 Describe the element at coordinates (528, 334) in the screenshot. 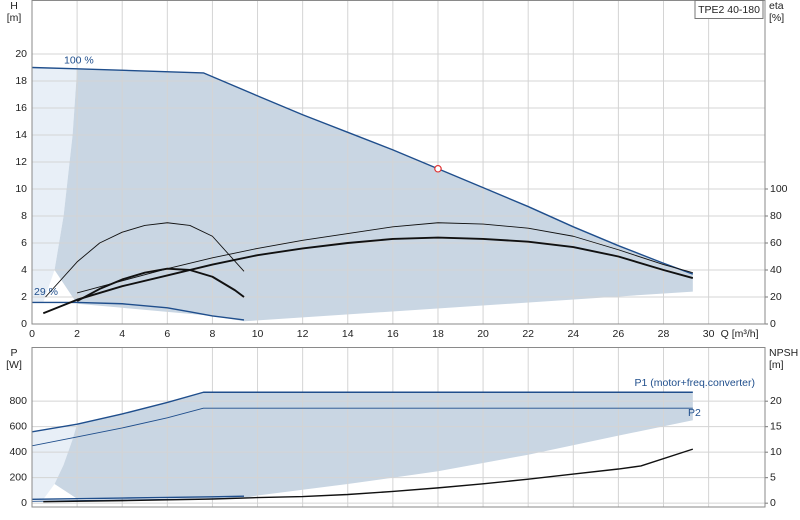

I see `x-tick-label: 22` at that location.